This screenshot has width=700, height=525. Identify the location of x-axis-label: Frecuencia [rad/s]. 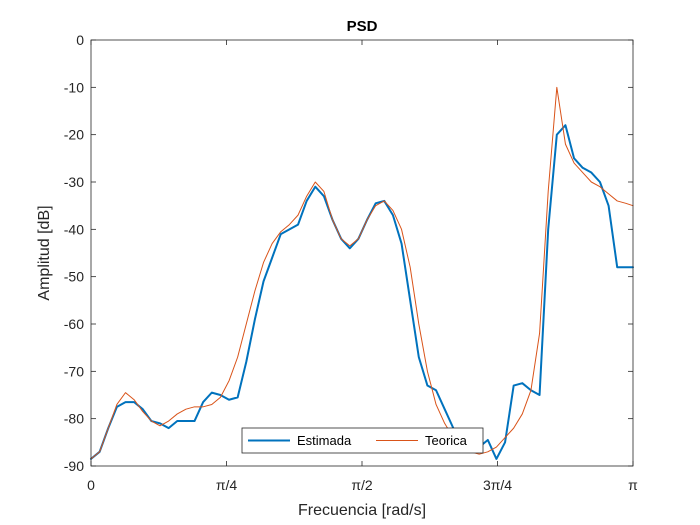
(362, 510).